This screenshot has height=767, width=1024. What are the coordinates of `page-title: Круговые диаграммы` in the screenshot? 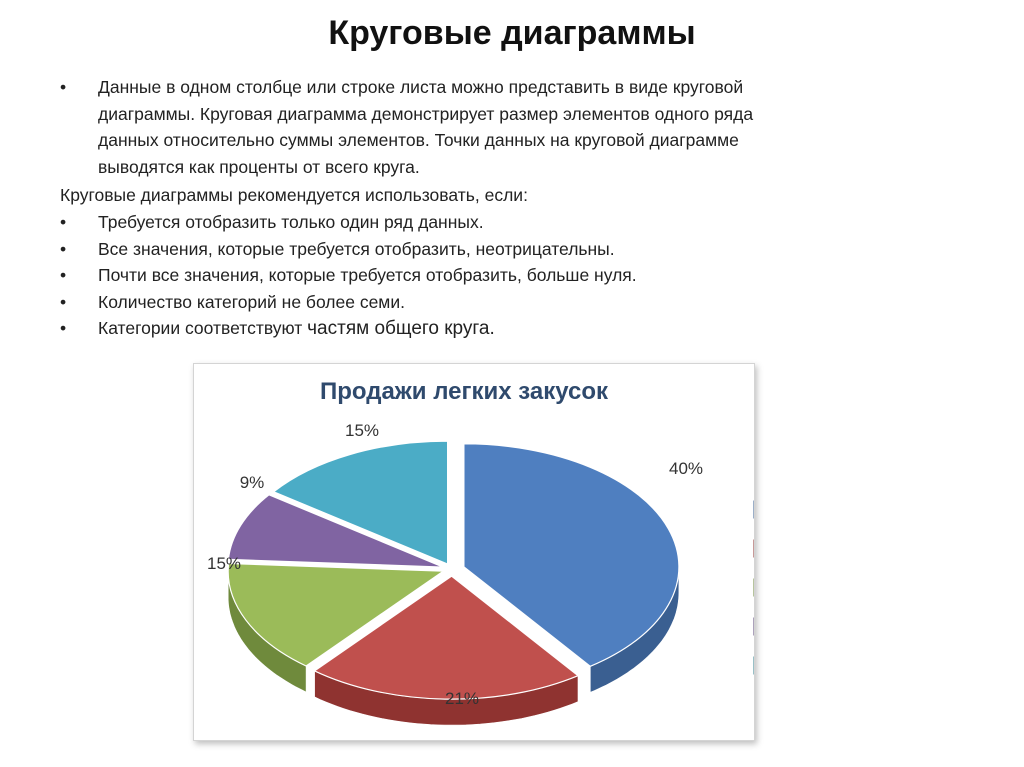 It's located at (512, 33).